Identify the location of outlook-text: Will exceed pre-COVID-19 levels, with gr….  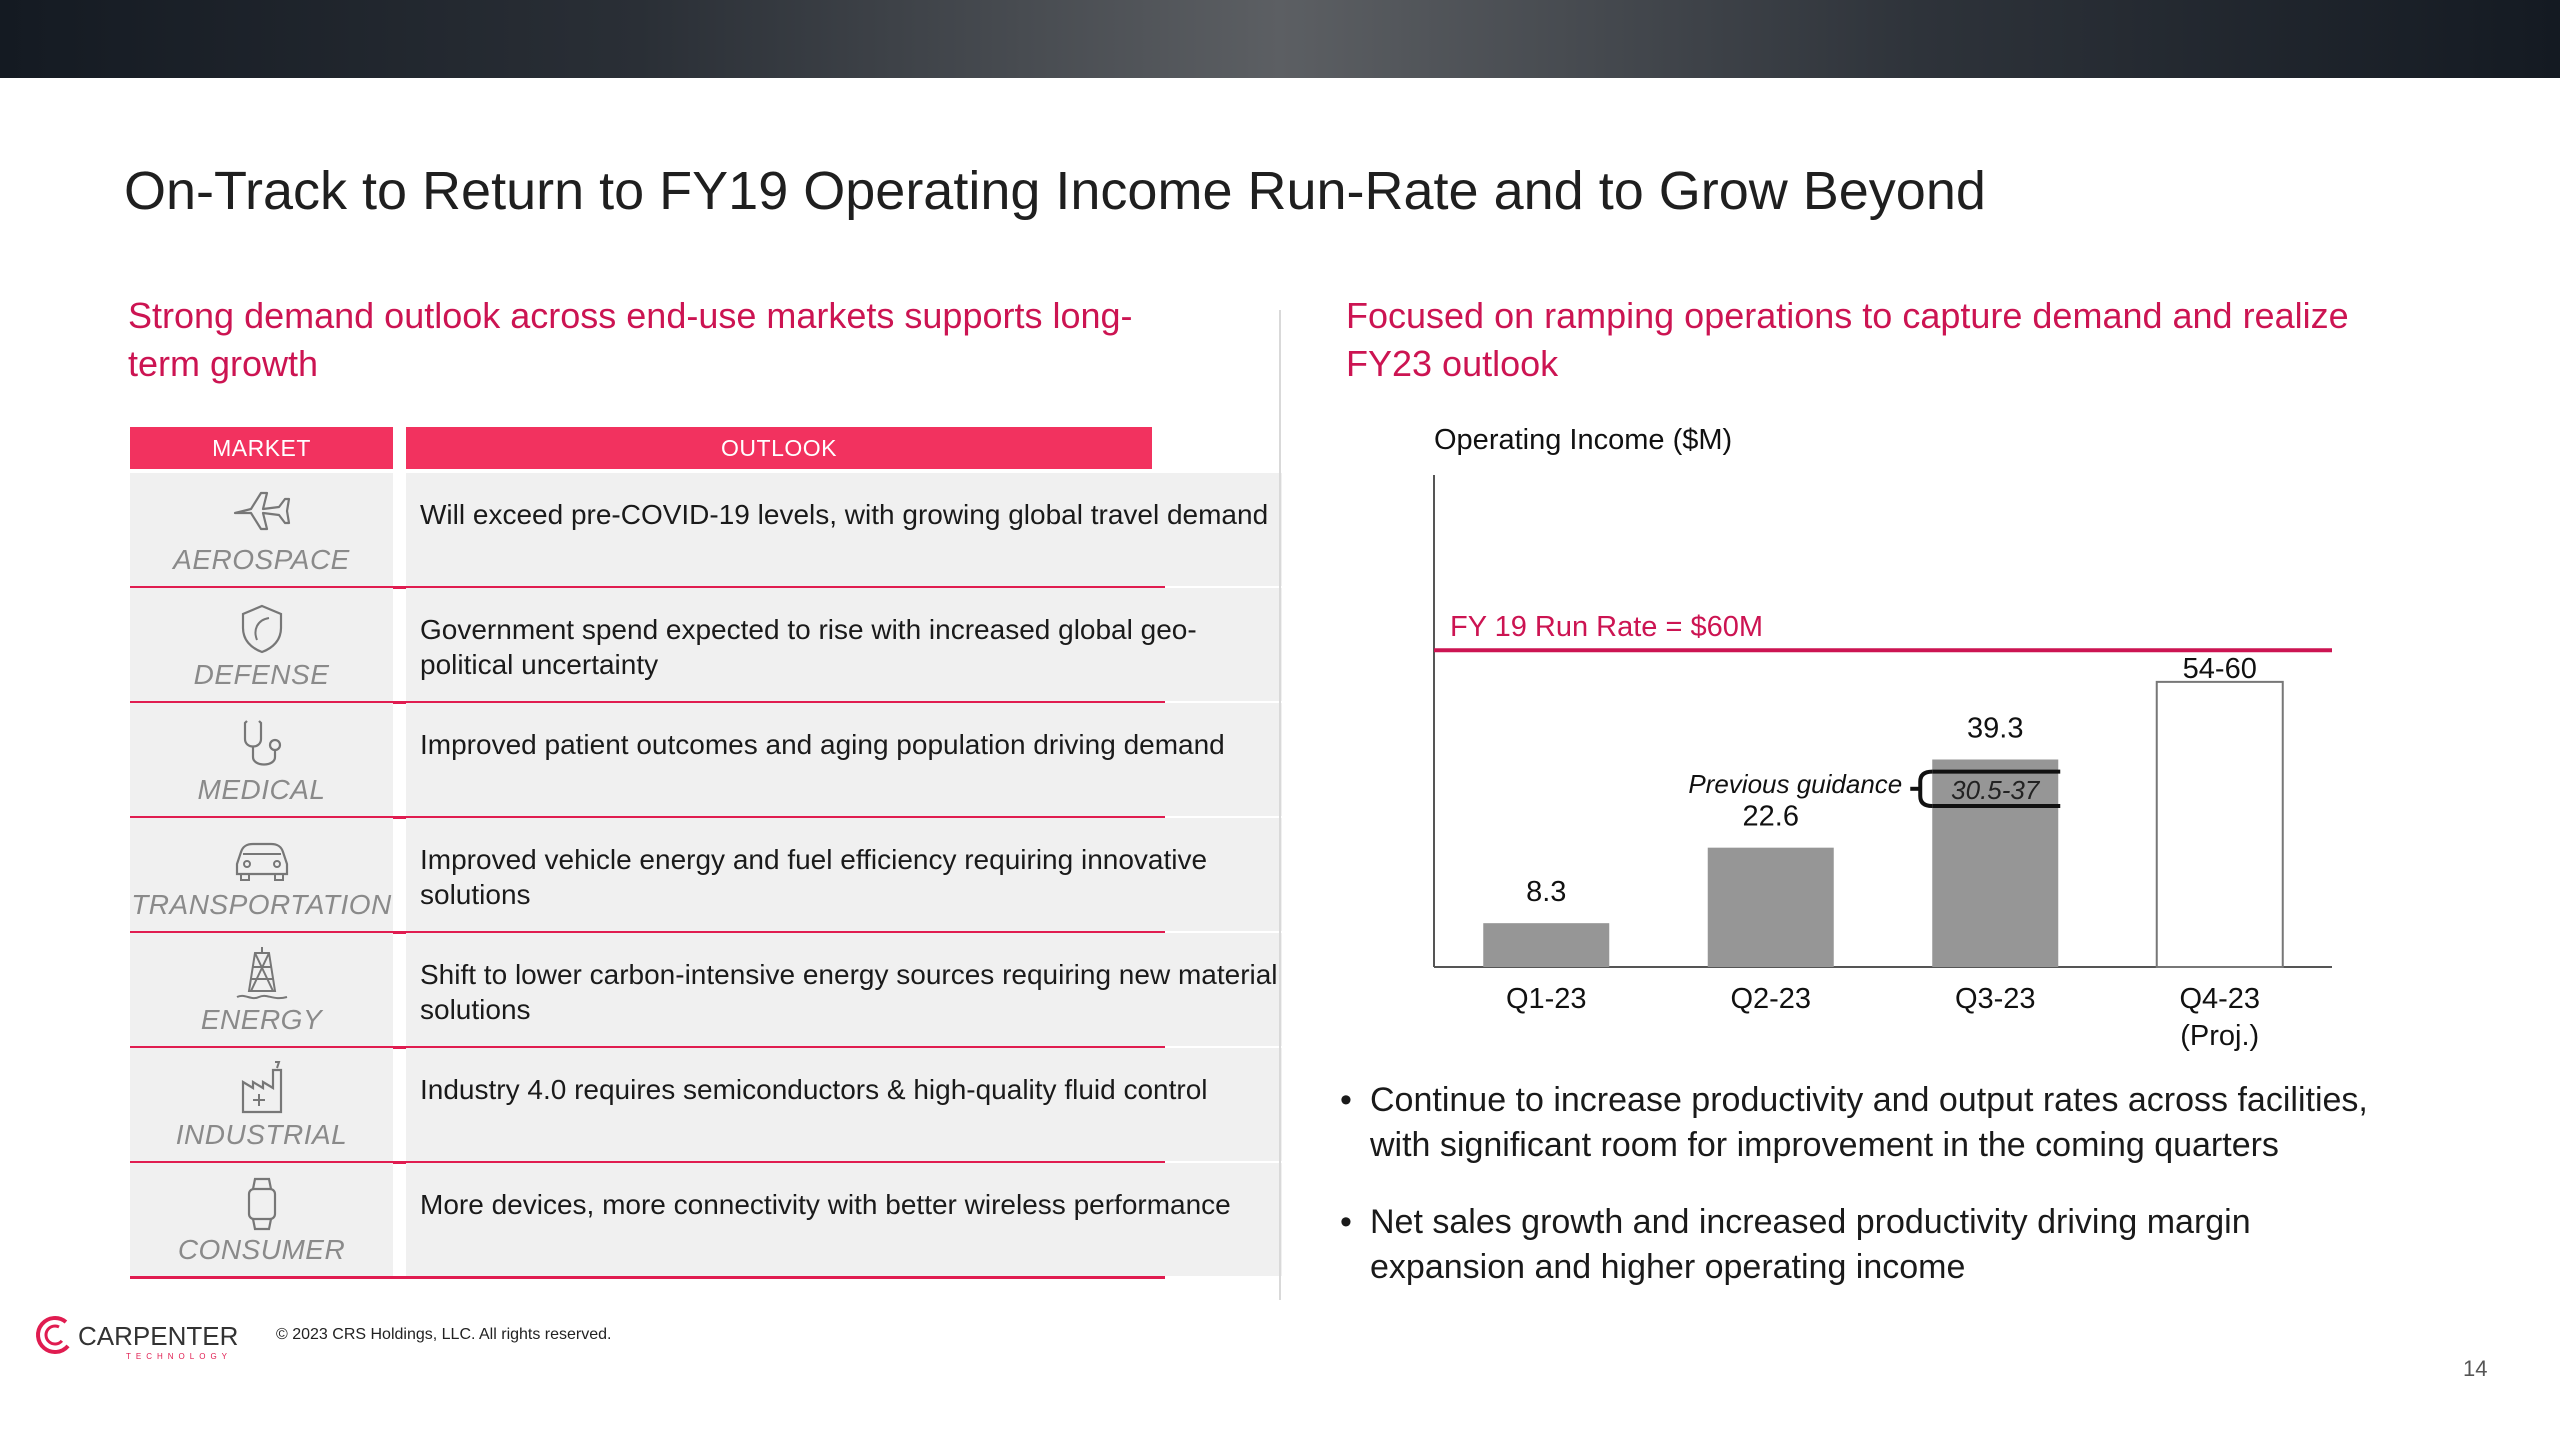
(844, 514).